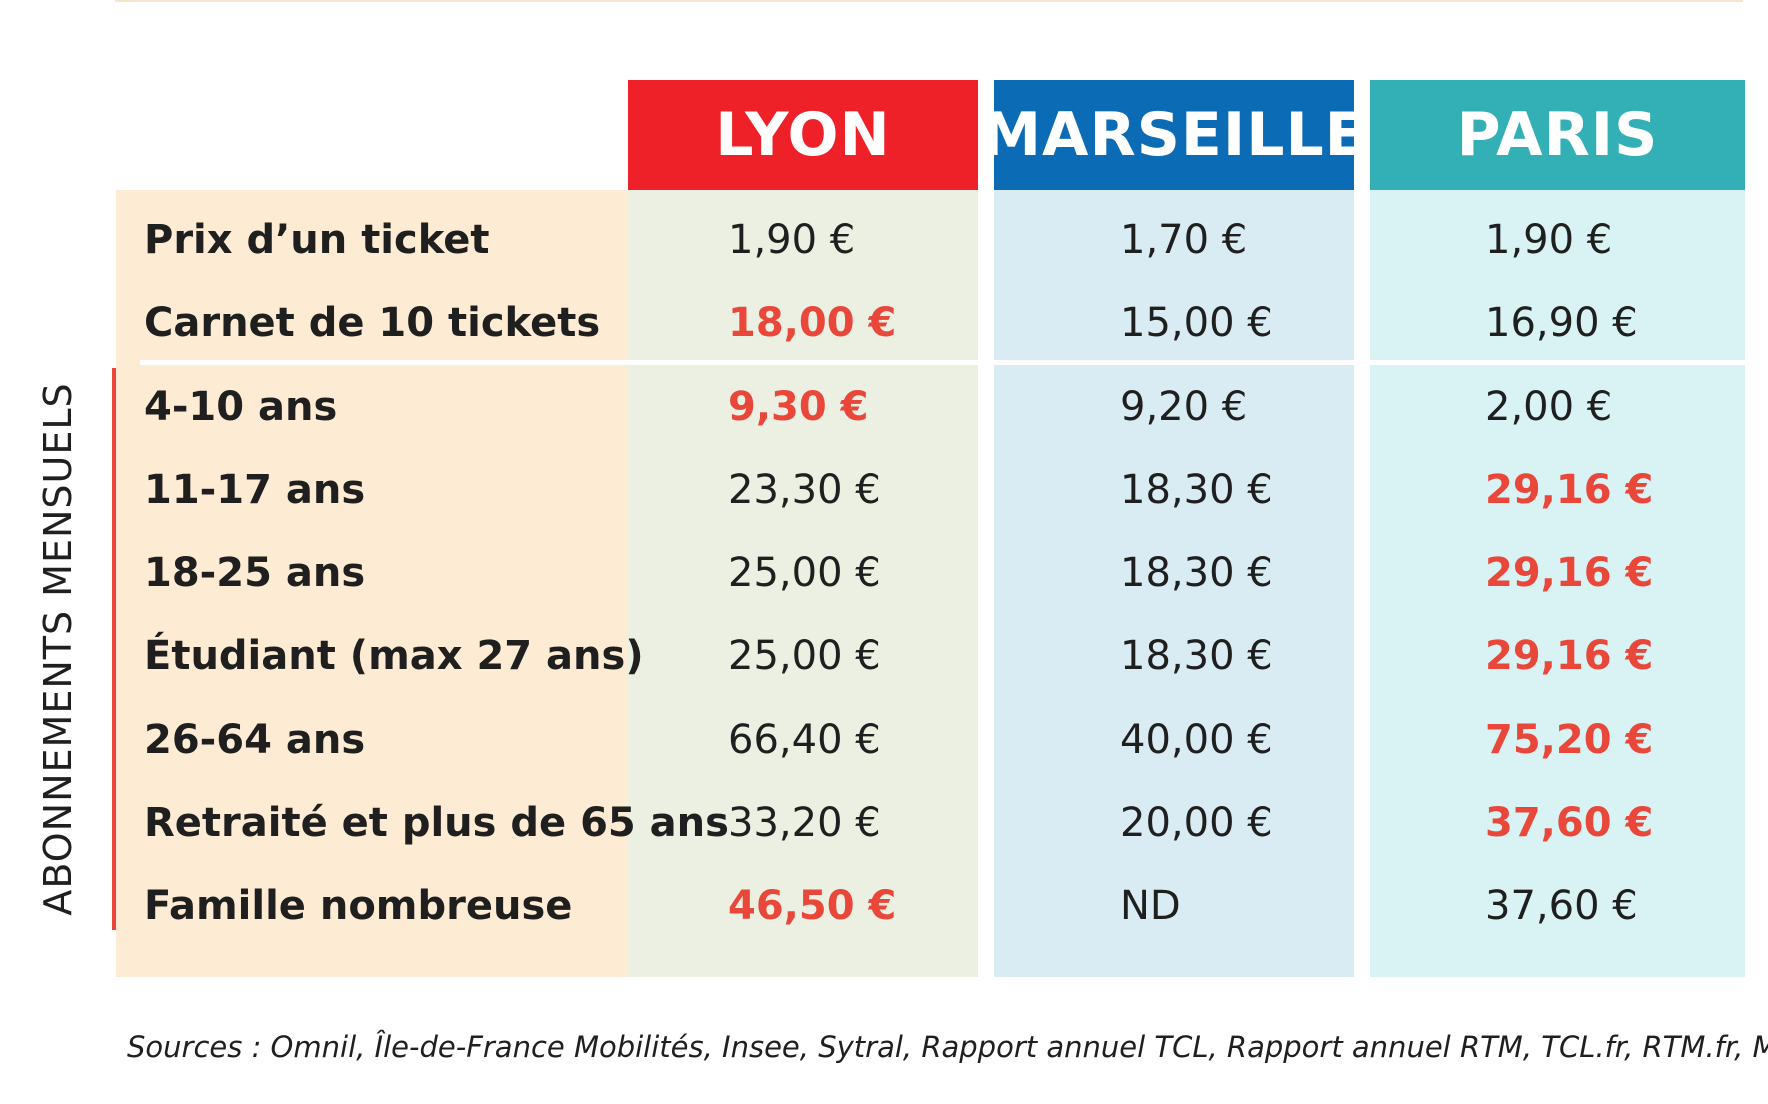 This screenshot has height=1104, width=1768. I want to click on paris-value: 75,20 €, so click(1569, 740).